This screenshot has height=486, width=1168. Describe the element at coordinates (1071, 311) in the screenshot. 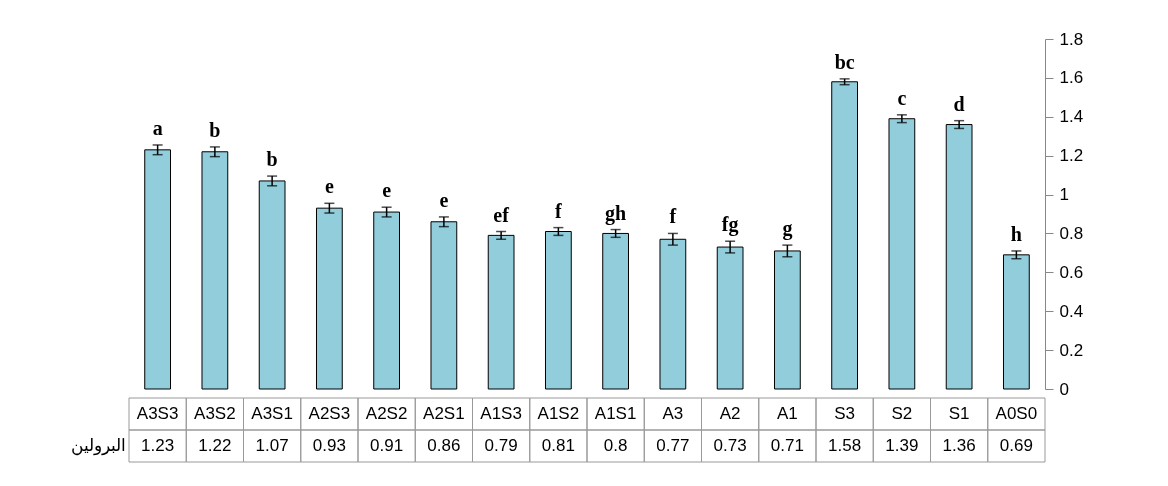

I see `y-tick-label: 0.4` at that location.